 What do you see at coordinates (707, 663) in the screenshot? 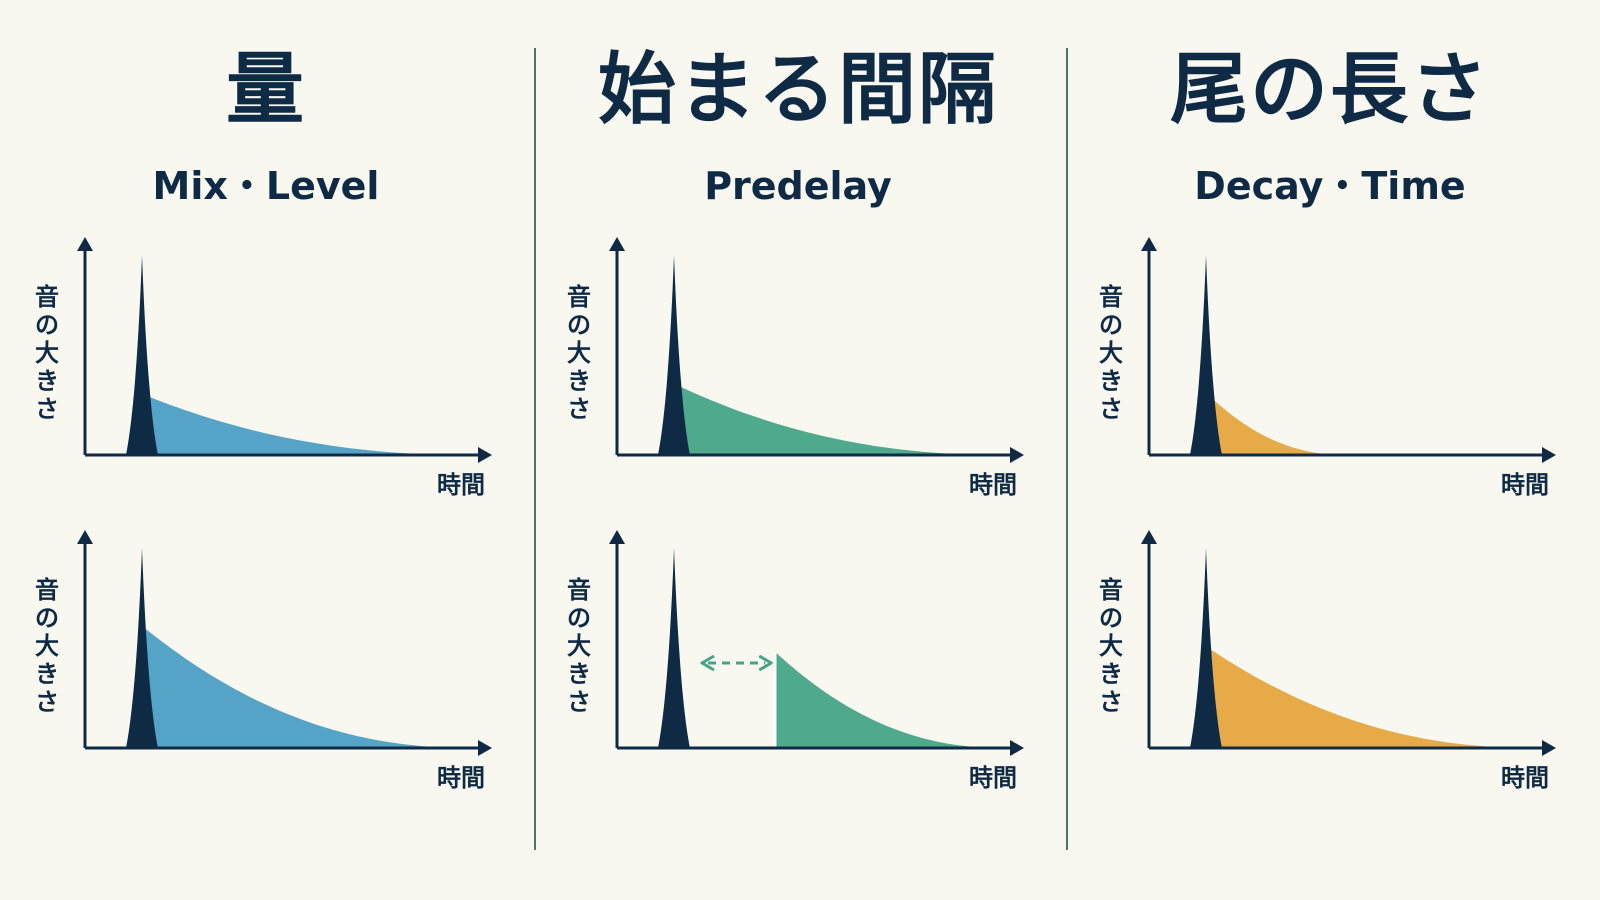
I see `predelay-arrowhead-left` at bounding box center [707, 663].